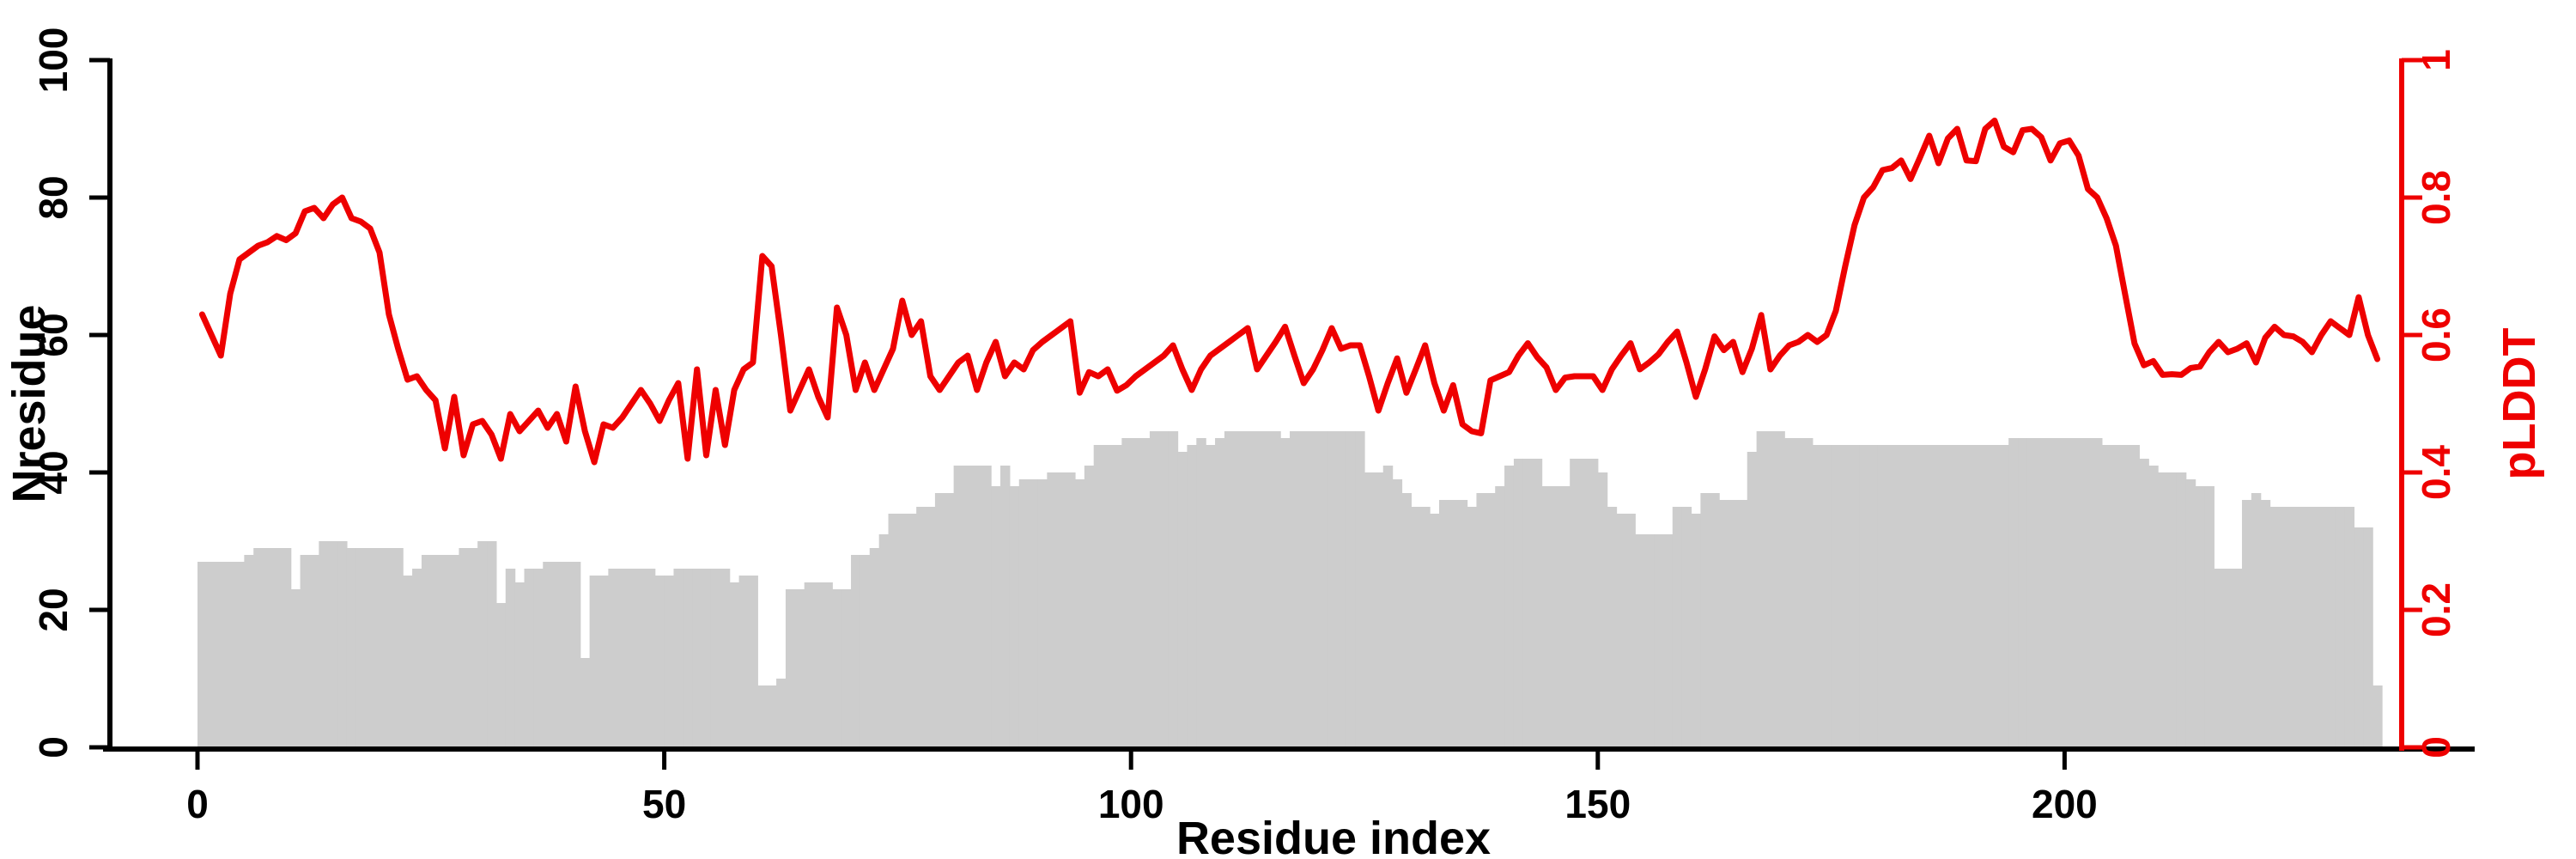  Describe the element at coordinates (2436, 473) in the screenshot. I see `y2-tick-label: 0.4` at that location.